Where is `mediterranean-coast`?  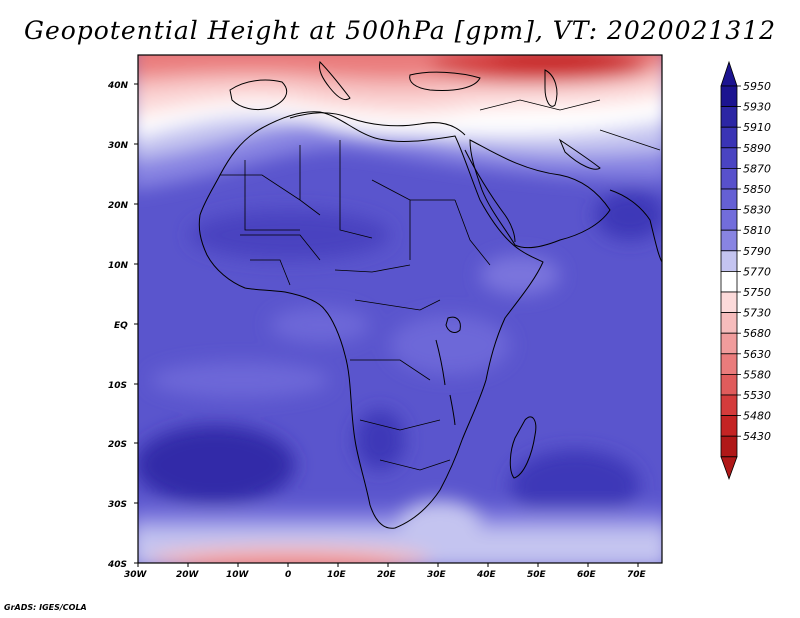
mediterranean-coast is located at coordinates (377, 124).